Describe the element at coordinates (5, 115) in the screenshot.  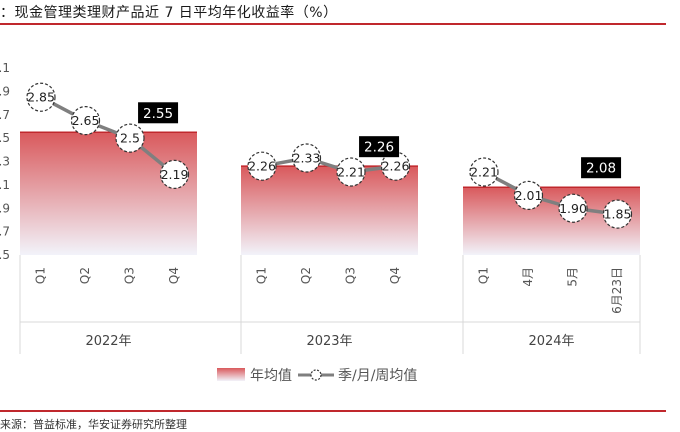
I see `y-tick-label: 2.7` at that location.